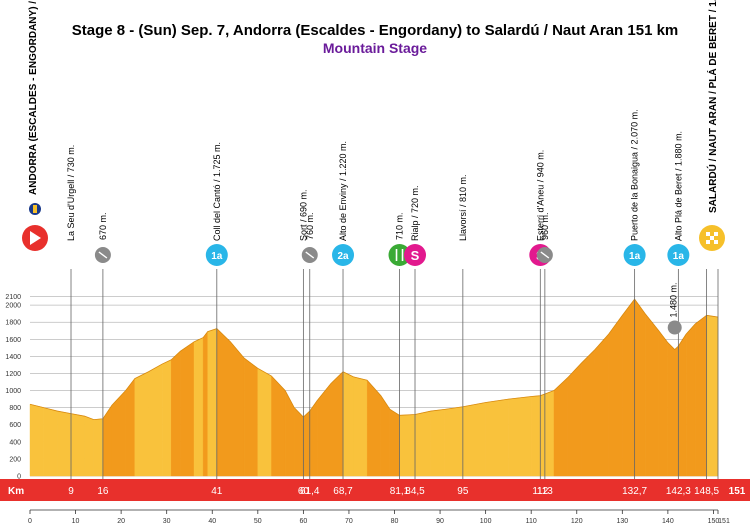 The width and height of the screenshot is (750, 525). Describe the element at coordinates (349, 521) in the screenshot. I see `x-tick-label: 70` at that location.